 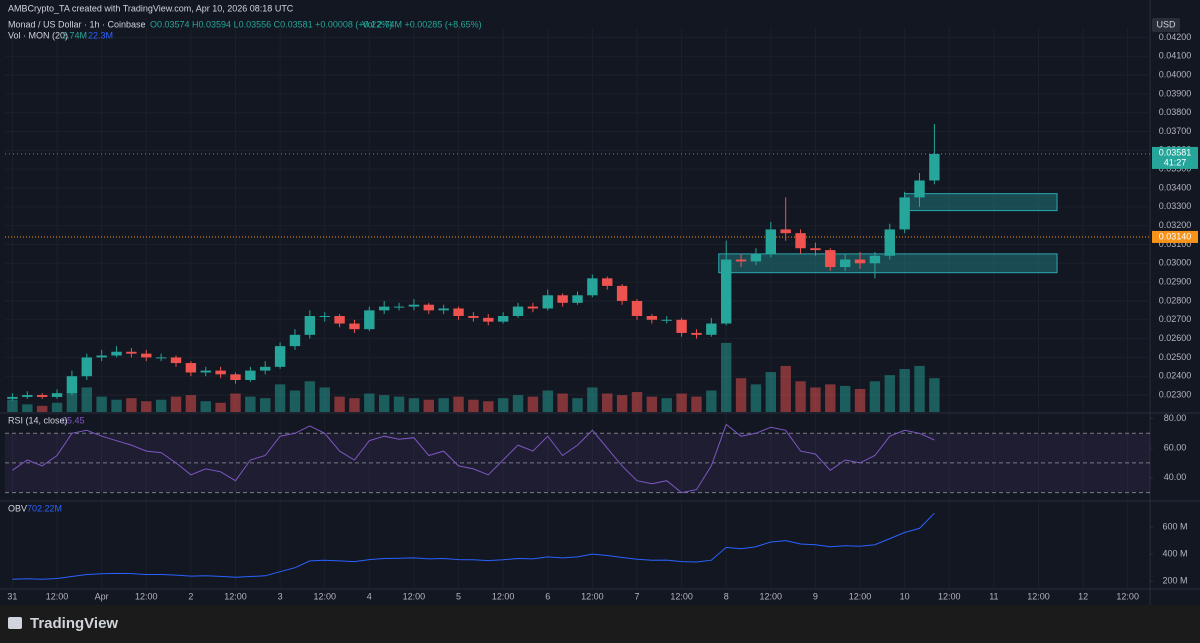 I want to click on y-tick-label: 0.03200, so click(x=1175, y=225).